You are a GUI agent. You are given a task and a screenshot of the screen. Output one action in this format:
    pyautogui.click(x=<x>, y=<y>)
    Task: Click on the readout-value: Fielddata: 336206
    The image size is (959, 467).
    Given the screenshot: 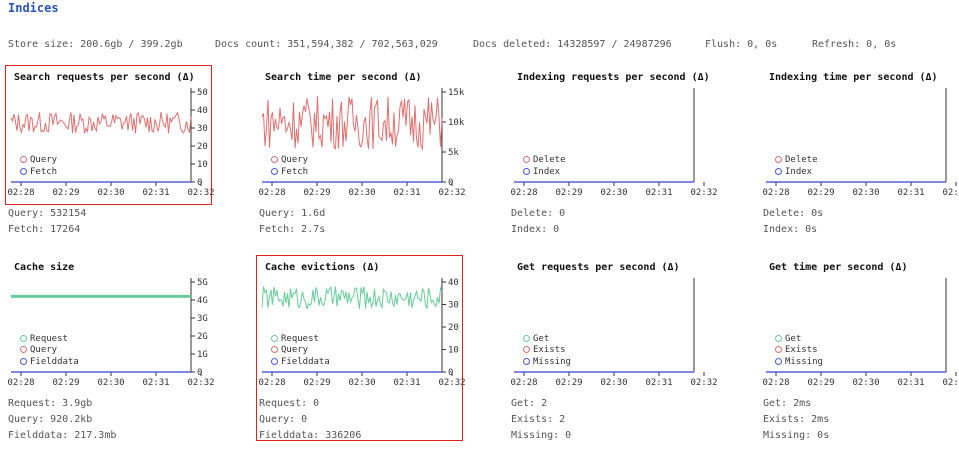 What is the action you would take?
    pyautogui.click(x=310, y=435)
    